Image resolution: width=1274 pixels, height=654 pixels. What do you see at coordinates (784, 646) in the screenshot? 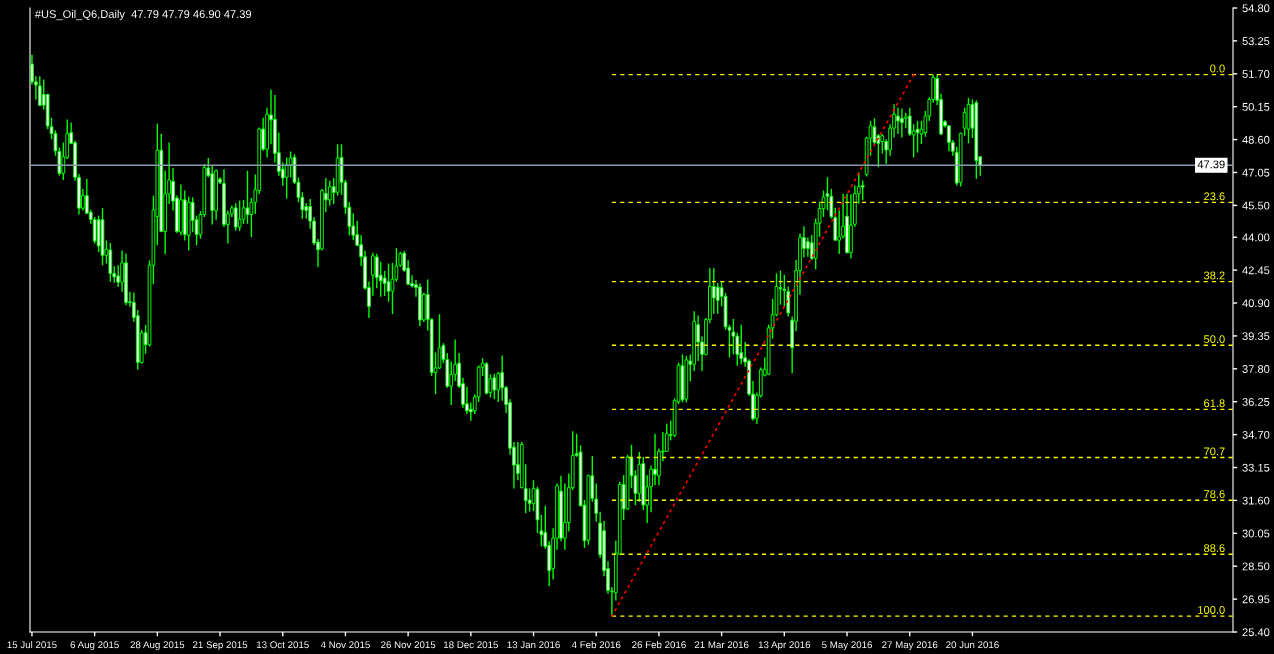
I see `x-tick-label: 13 Apr 2016` at bounding box center [784, 646].